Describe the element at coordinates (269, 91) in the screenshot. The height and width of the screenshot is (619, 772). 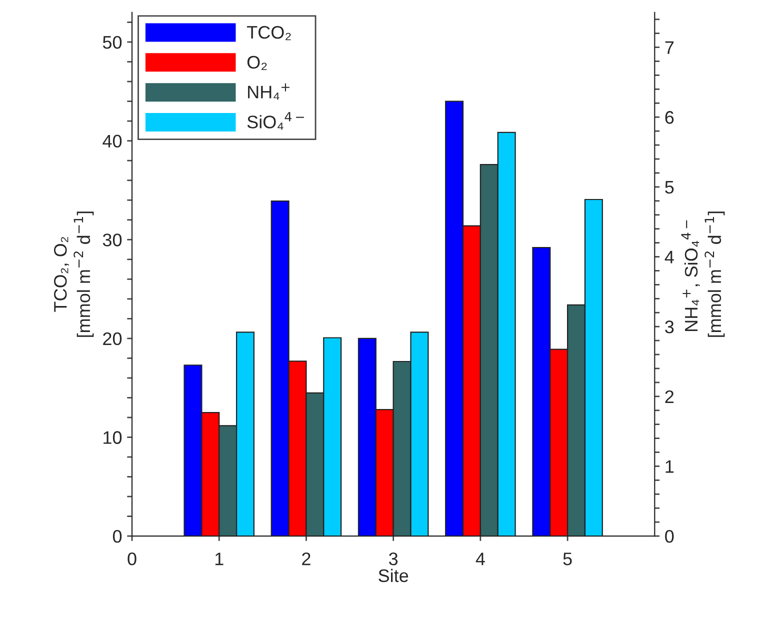
I see `legend-label: NH₄$^{+}$` at that location.